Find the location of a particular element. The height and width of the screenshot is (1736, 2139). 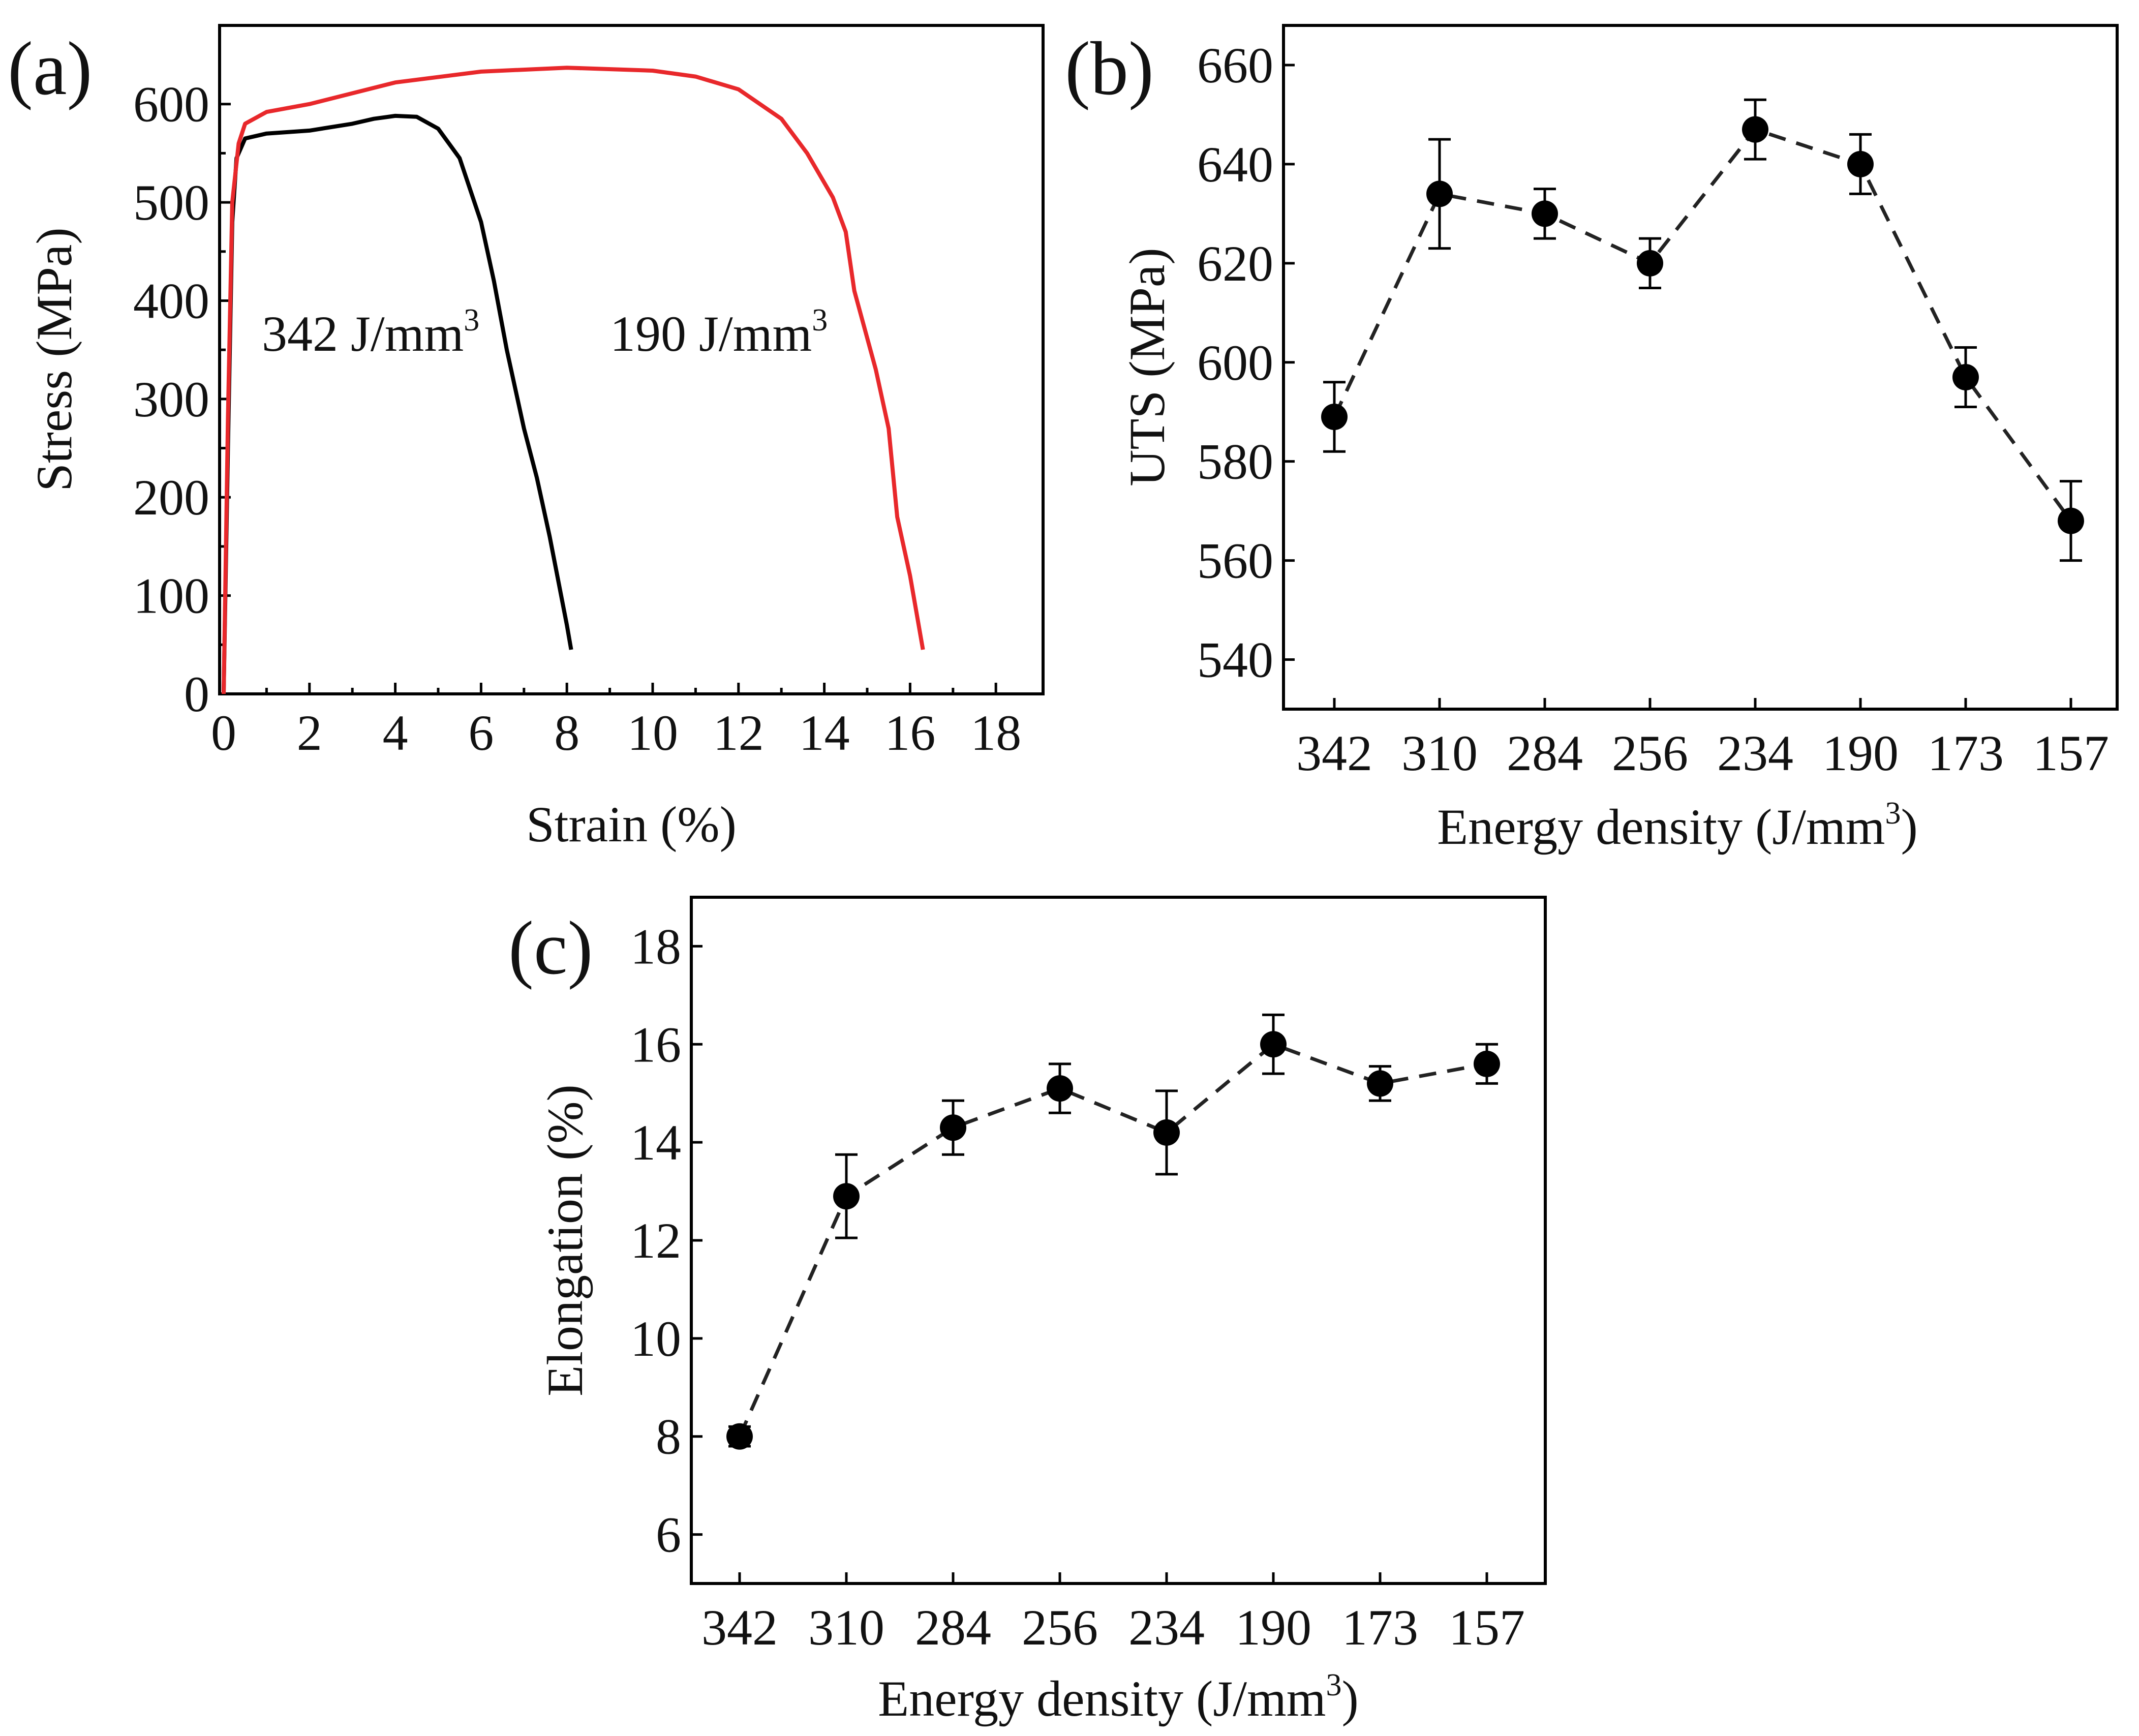

panel-c-y-axis-title: Elongation (%) is located at coordinates (565, 1240).